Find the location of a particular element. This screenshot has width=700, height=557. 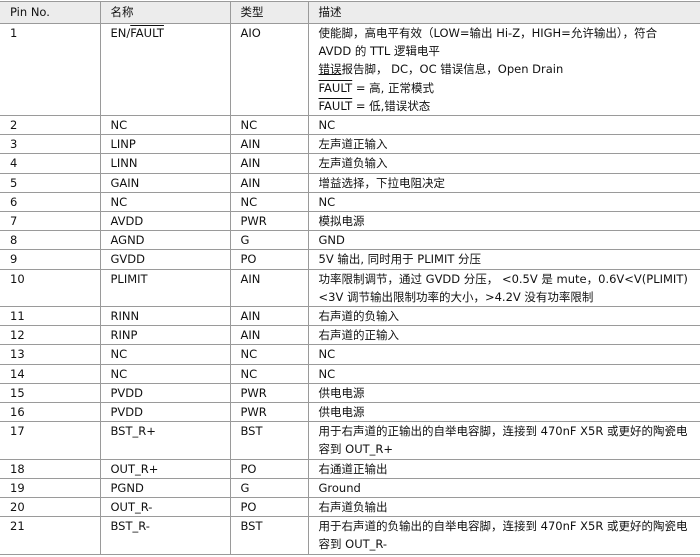

pin-cell: 8 is located at coordinates (50, 240).